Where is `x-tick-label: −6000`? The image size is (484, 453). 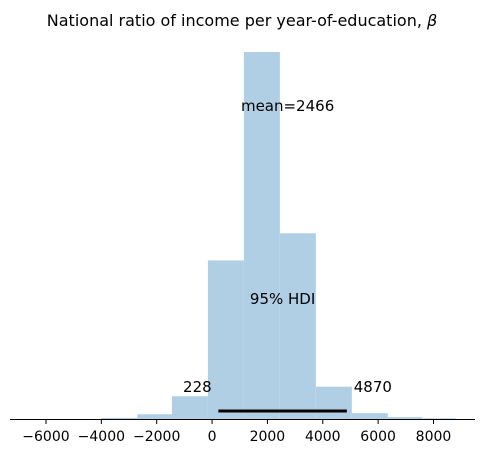 x-tick-label: −6000 is located at coordinates (45, 437).